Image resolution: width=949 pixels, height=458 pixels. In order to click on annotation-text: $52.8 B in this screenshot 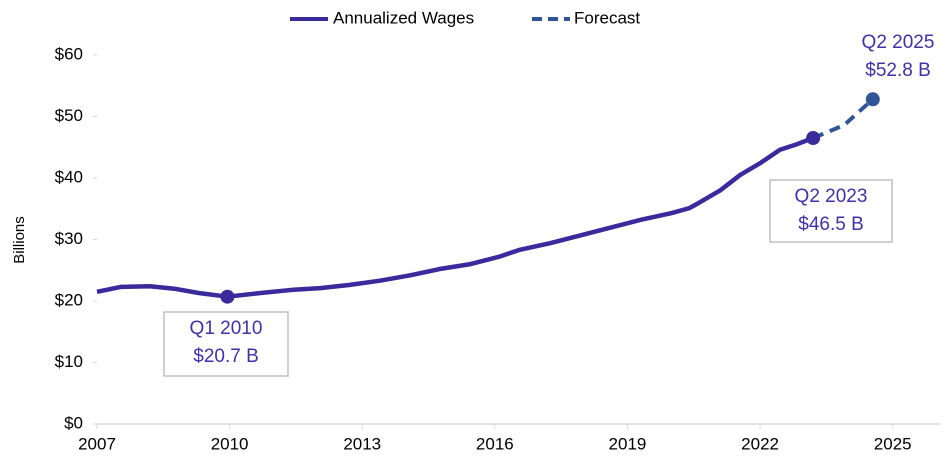, I will do `click(898, 70)`.